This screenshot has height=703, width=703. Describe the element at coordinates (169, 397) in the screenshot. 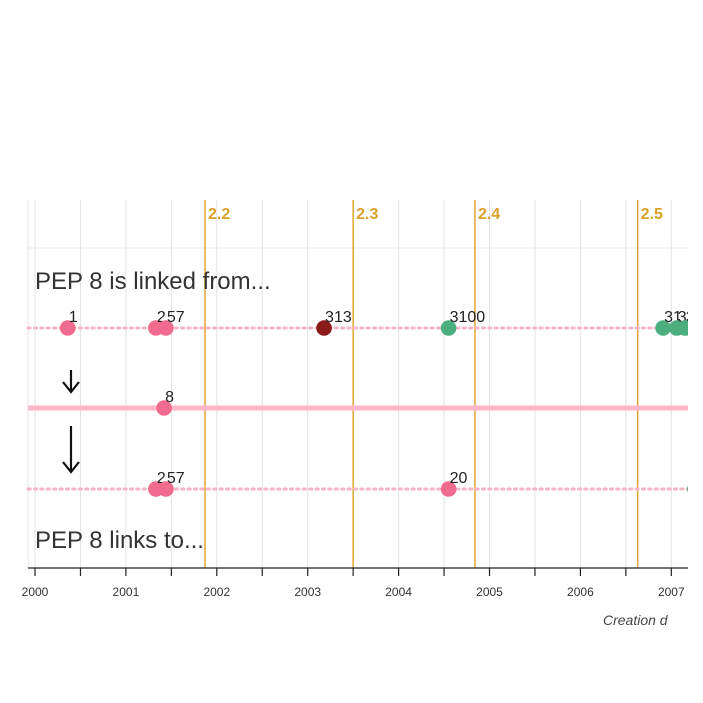

I see `pep-label: 8` at that location.